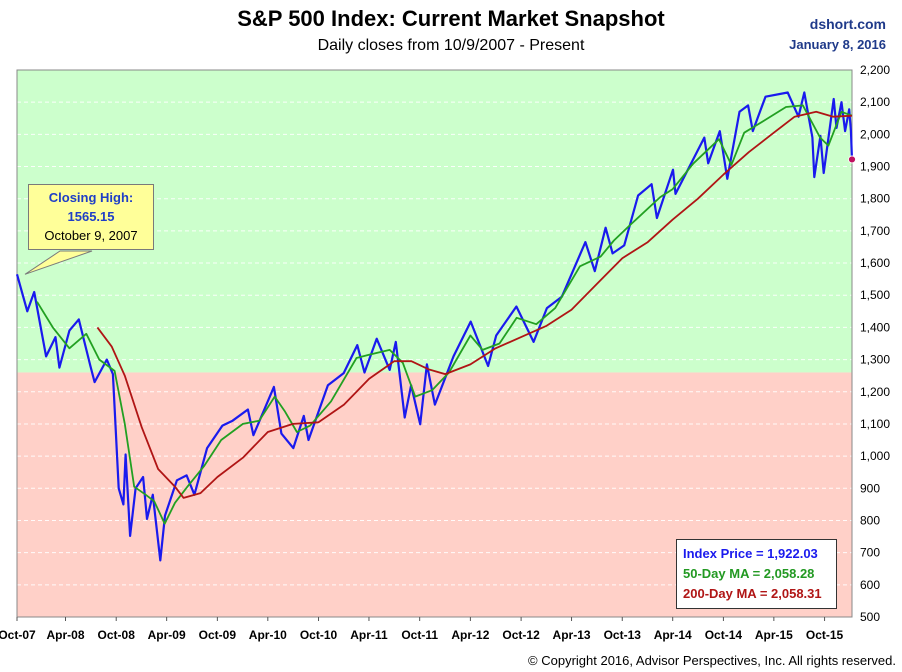  Describe the element at coordinates (451, 18) in the screenshot. I see `chart-title: S&P 500 Index: Current Market Snapshot` at that location.